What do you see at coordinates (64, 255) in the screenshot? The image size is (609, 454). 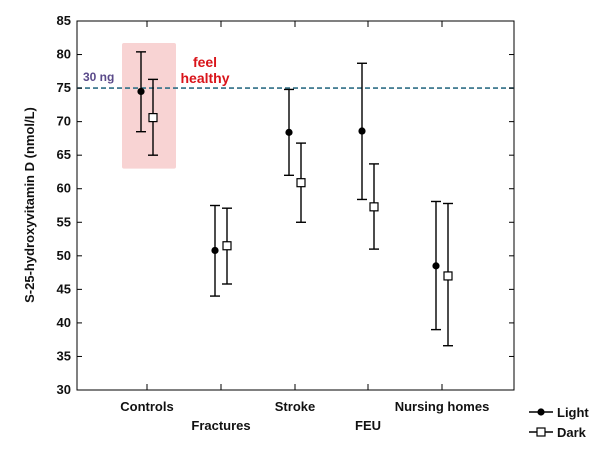 I see `y-tick-label: 50` at bounding box center [64, 255].